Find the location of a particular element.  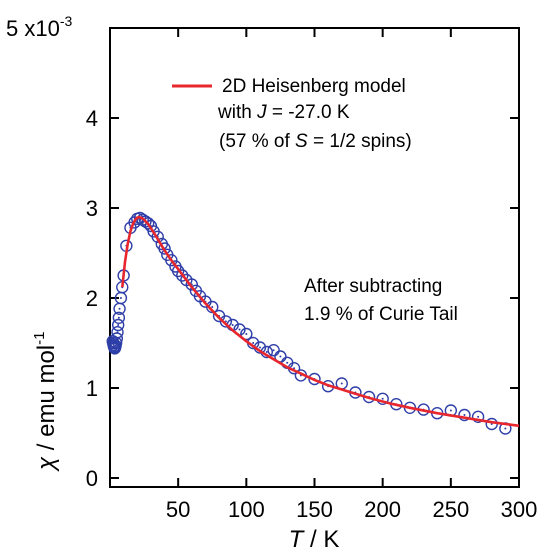

legend-line-3: (57 % of S = 1/2 spins) is located at coordinates (315, 141).